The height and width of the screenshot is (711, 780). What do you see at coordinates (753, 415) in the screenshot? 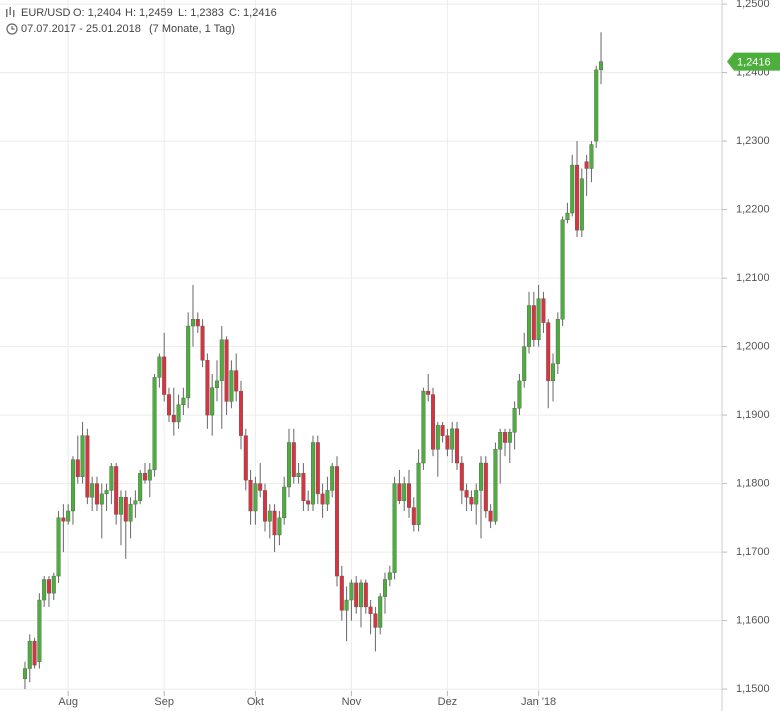
I see `y-tick-label: 1,1900` at bounding box center [753, 415].